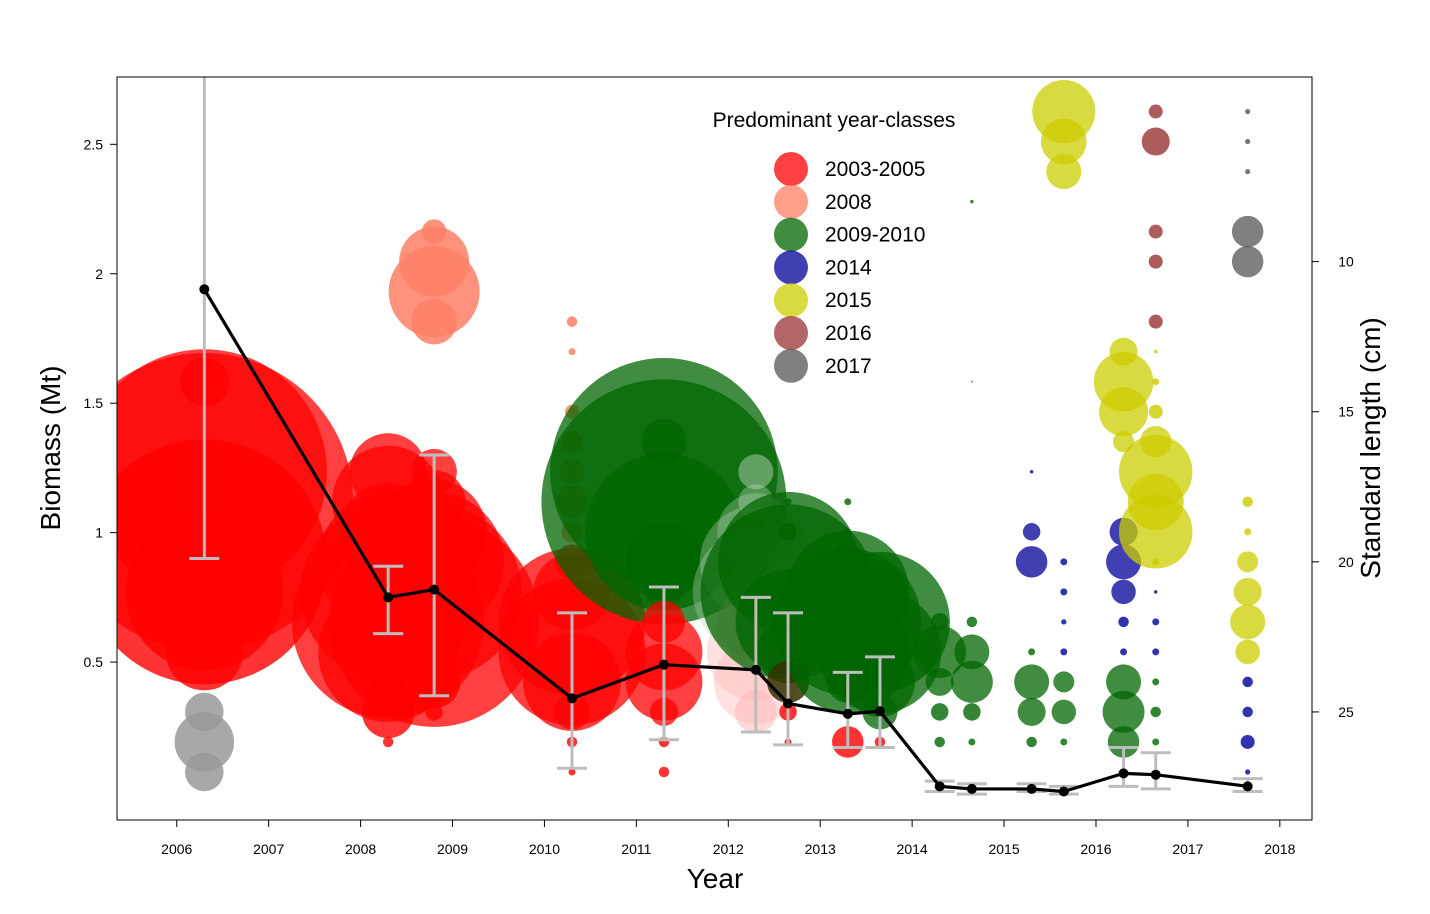 This screenshot has height=914, width=1430. I want to click on x-tick-label-2013: 2013, so click(820, 849).